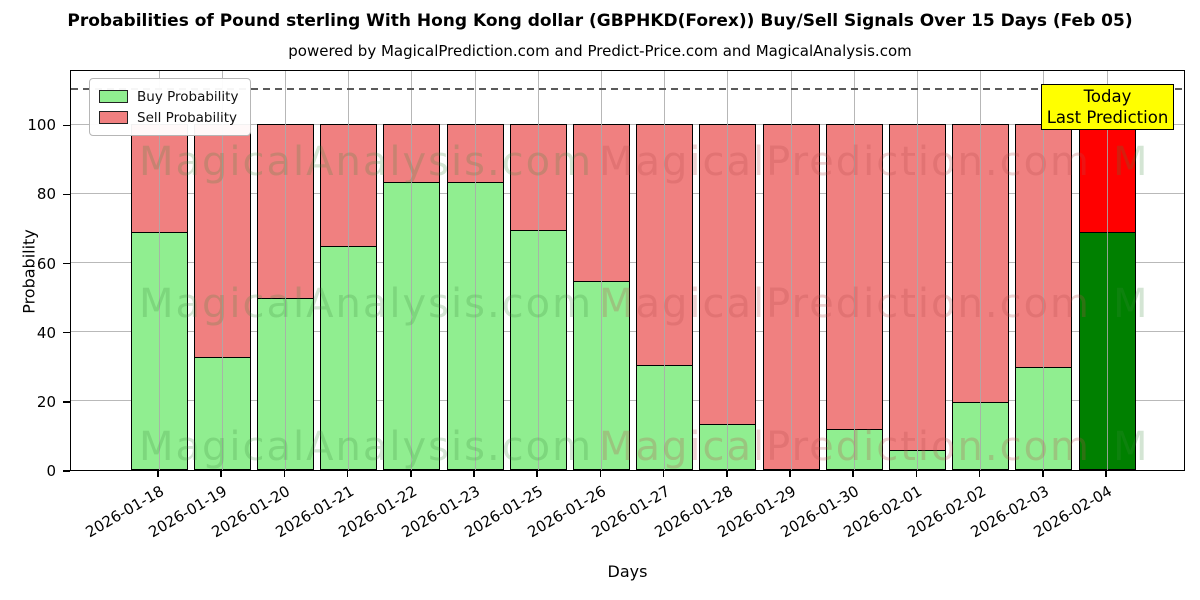  What do you see at coordinates (41, 125) in the screenshot?
I see `ytick-label-100: 100` at bounding box center [41, 125].